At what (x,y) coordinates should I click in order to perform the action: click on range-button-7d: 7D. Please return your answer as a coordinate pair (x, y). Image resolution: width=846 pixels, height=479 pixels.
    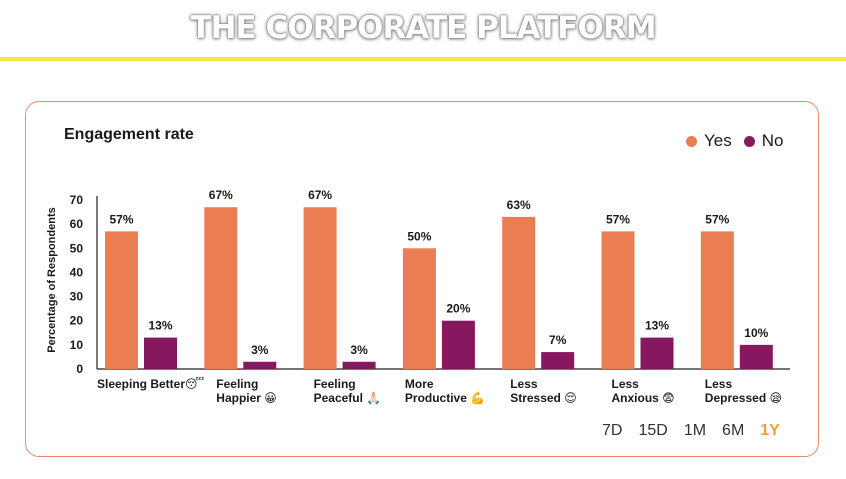
    Looking at the image, I should click on (612, 430).